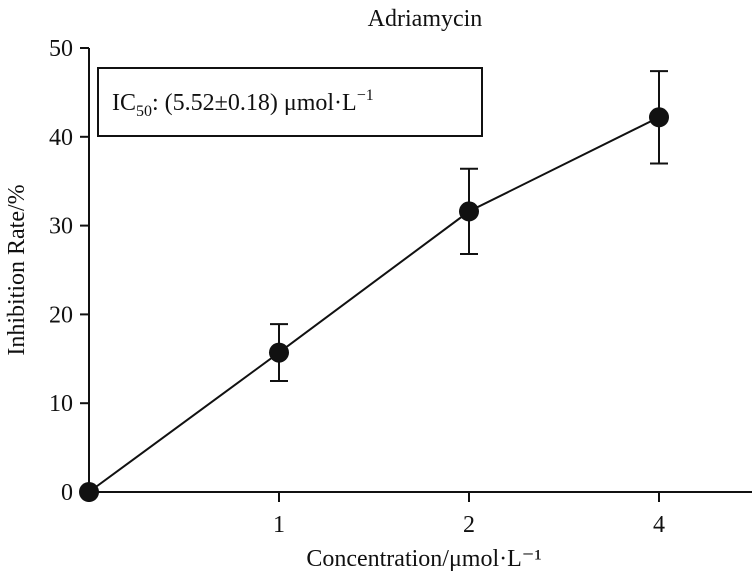  Describe the element at coordinates (469, 525) in the screenshot. I see `x-tick-label: 2` at that location.